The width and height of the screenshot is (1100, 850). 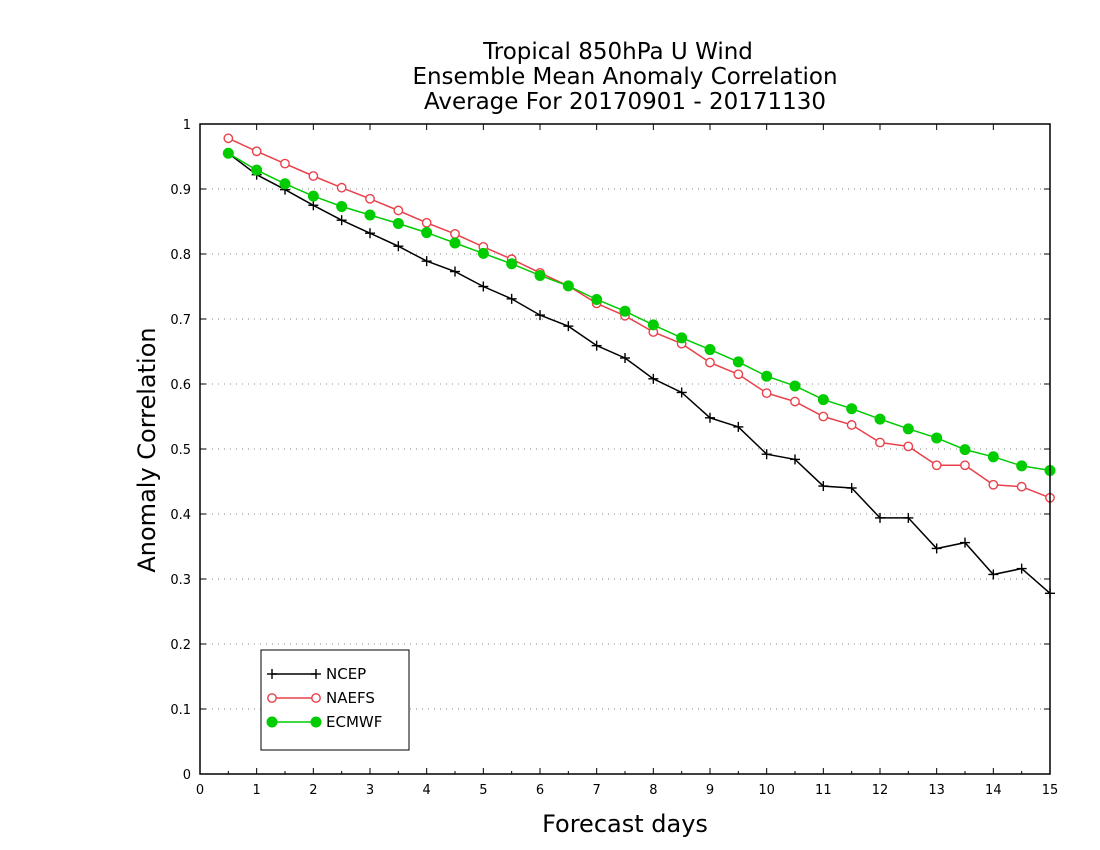 What do you see at coordinates (1050, 790) in the screenshot?
I see `x-tick-label: 15` at bounding box center [1050, 790].